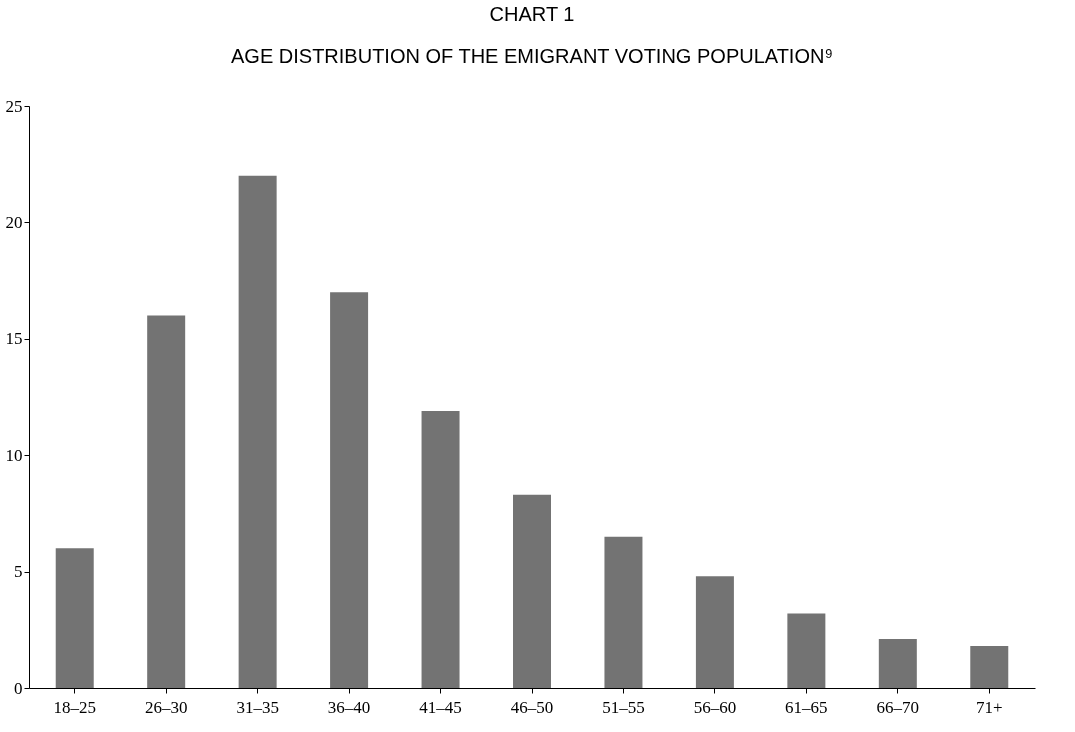 The image size is (1075, 732). What do you see at coordinates (715, 707) in the screenshot?
I see `x-tick-label: 56–60` at bounding box center [715, 707].